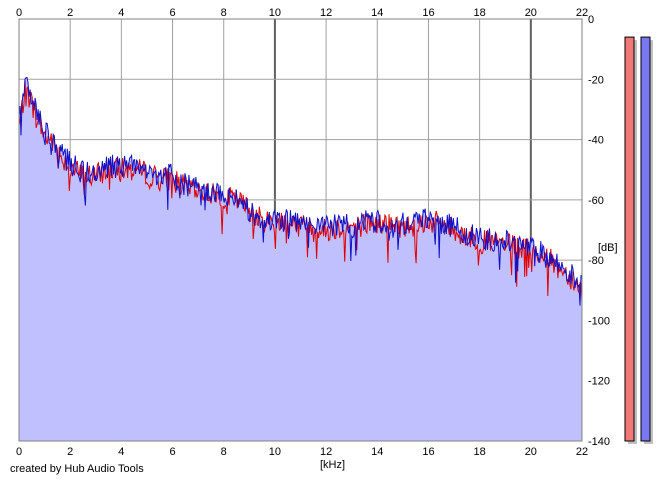 This screenshot has width=664, height=481. I want to click on x-tick-label-bottom: 14, so click(377, 452).